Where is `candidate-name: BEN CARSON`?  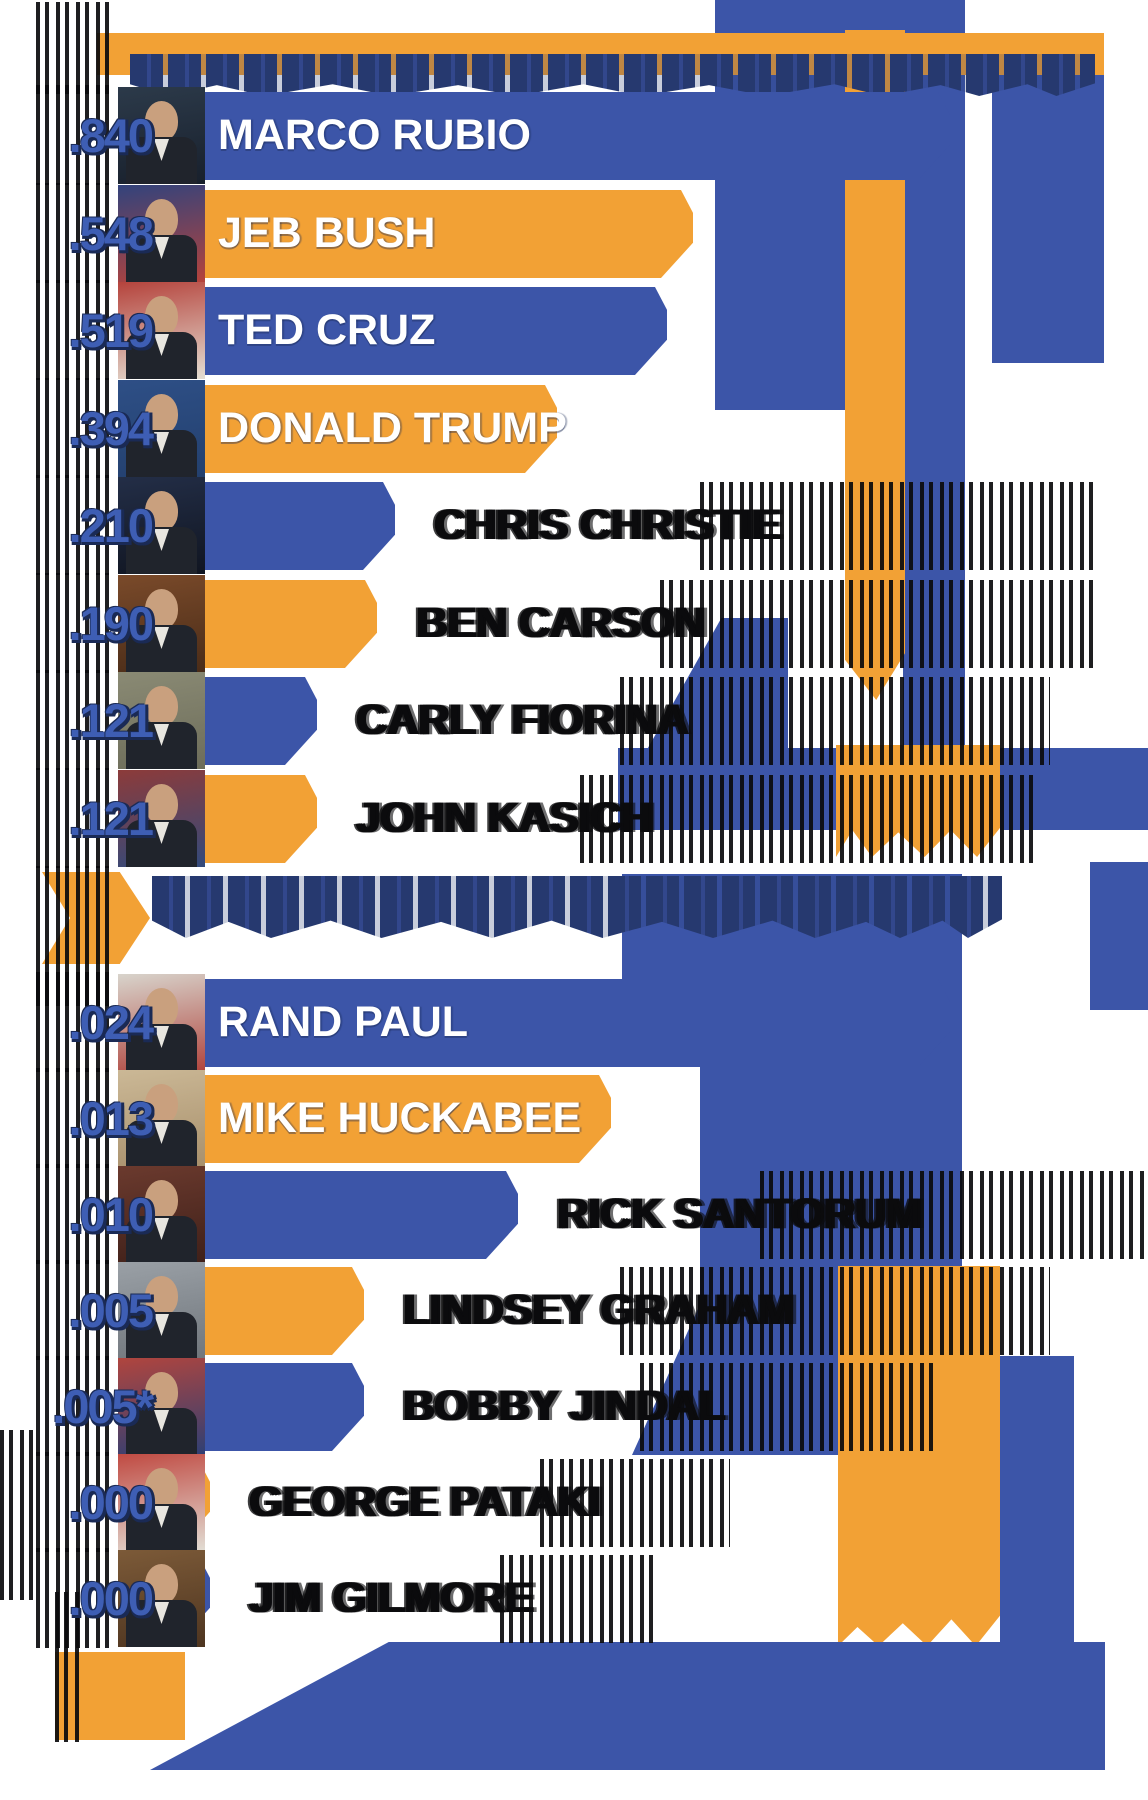 candidate-name: BEN CARSON is located at coordinates (560, 623).